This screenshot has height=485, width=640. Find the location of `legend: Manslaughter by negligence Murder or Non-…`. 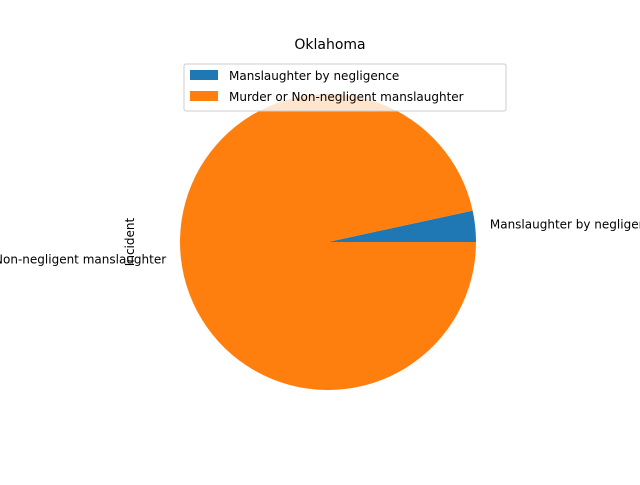

legend: Manslaughter by negligence Murder or Non-… is located at coordinates (345, 87).